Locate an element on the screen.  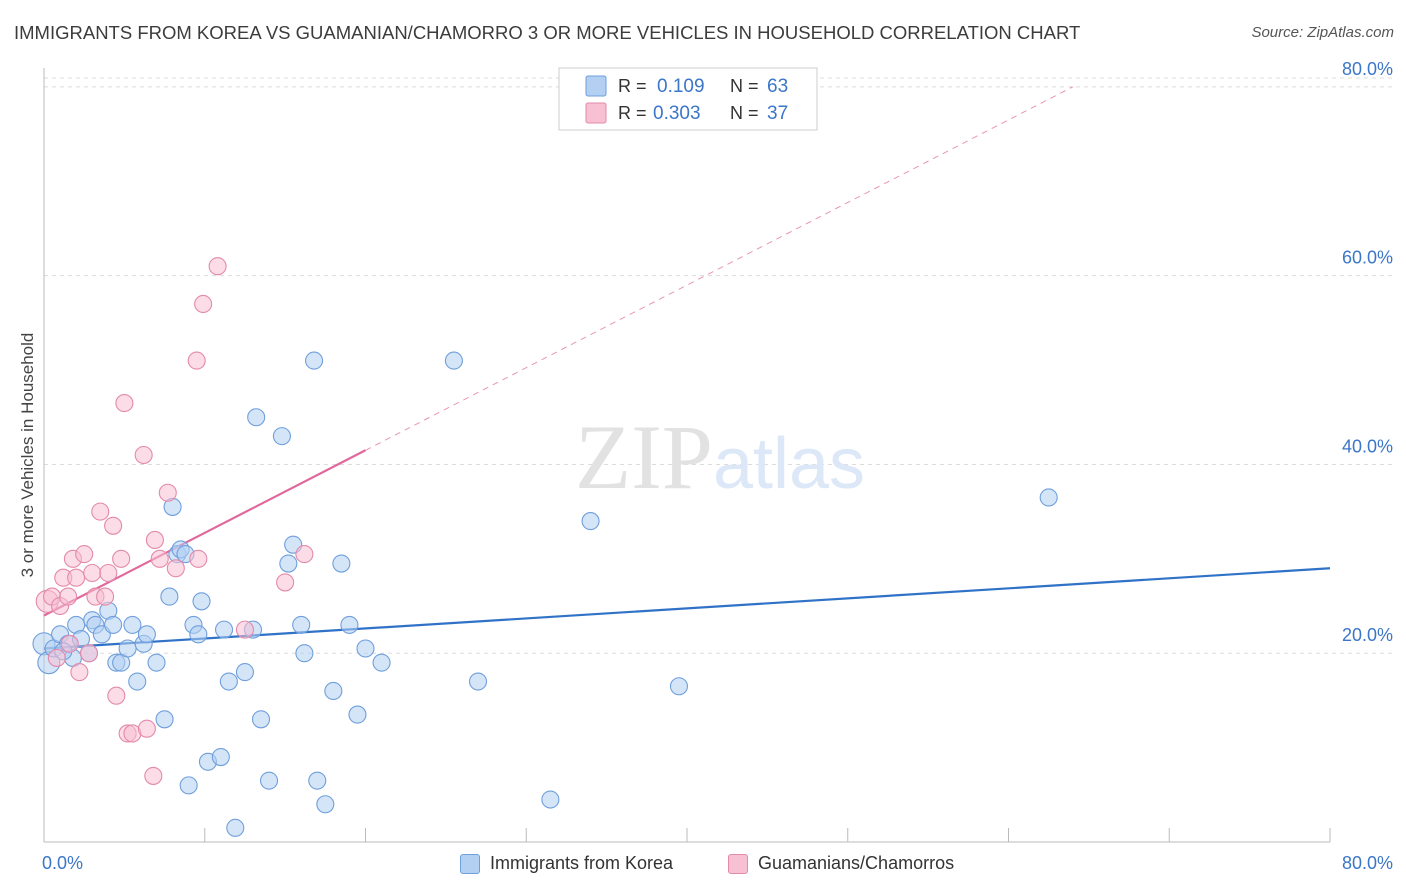
legend-n-label-1: N = is located at coordinates (744, 86).